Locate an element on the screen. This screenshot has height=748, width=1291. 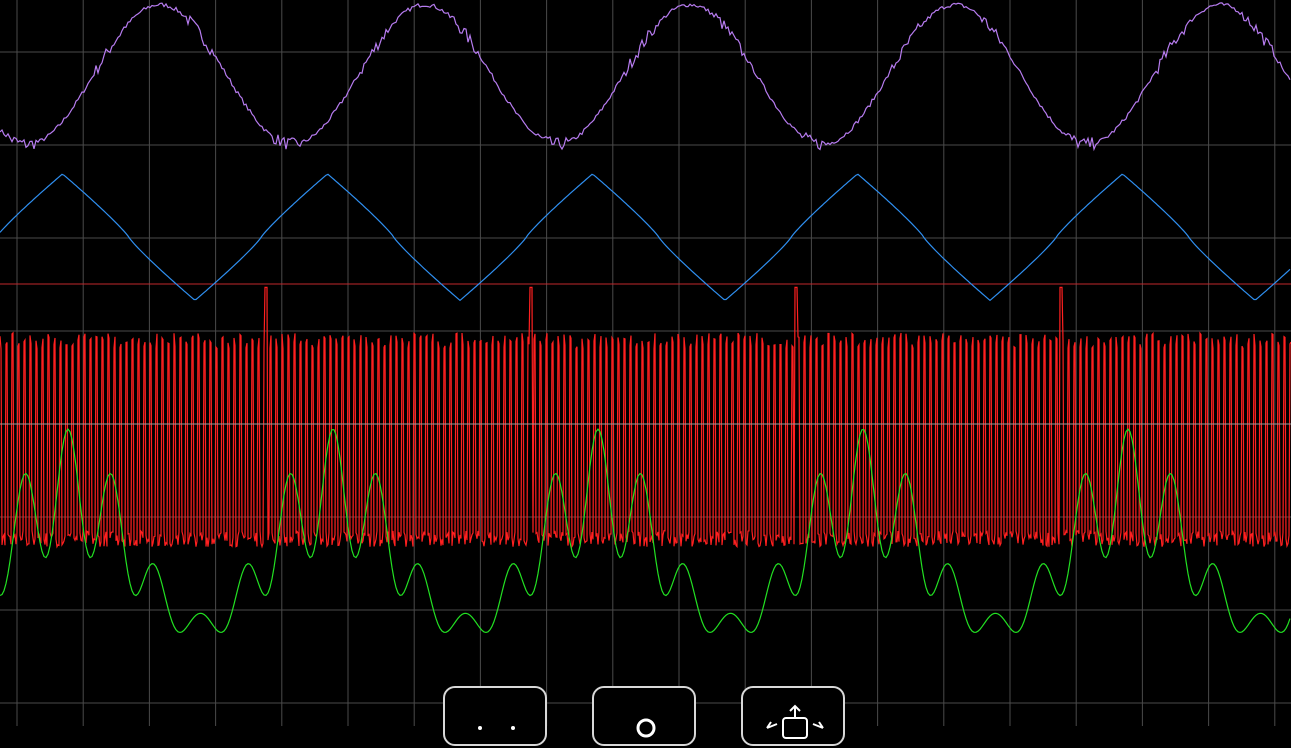
search-button is located at coordinates (644, 716).